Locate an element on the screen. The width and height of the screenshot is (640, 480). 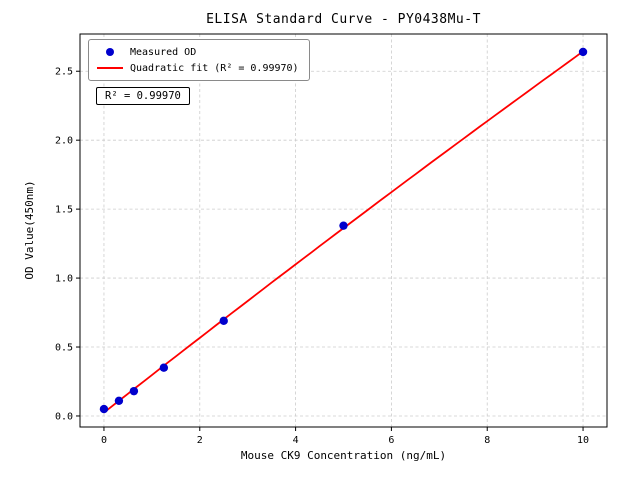
svg-text: 4 is located at coordinates (296, 440).